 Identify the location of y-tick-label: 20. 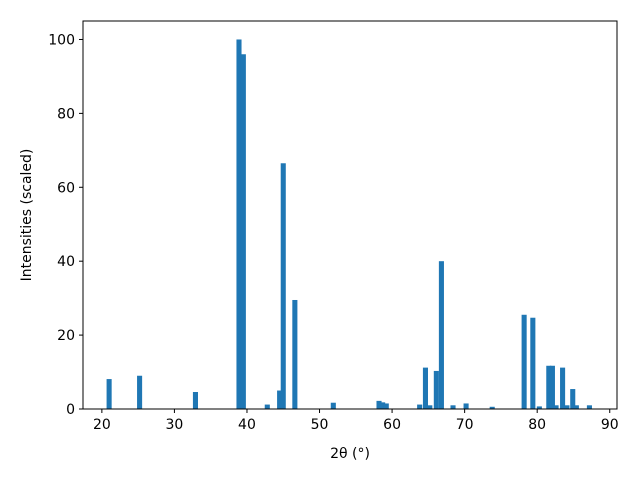
(66, 336).